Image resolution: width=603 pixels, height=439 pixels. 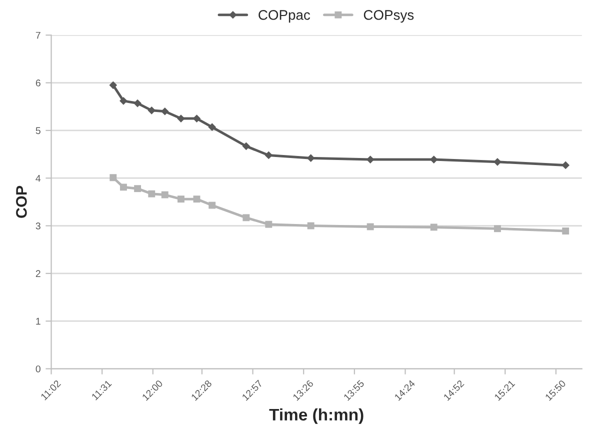 What do you see at coordinates (389, 16) in the screenshot?
I see `legend-label: COPsys` at bounding box center [389, 16].